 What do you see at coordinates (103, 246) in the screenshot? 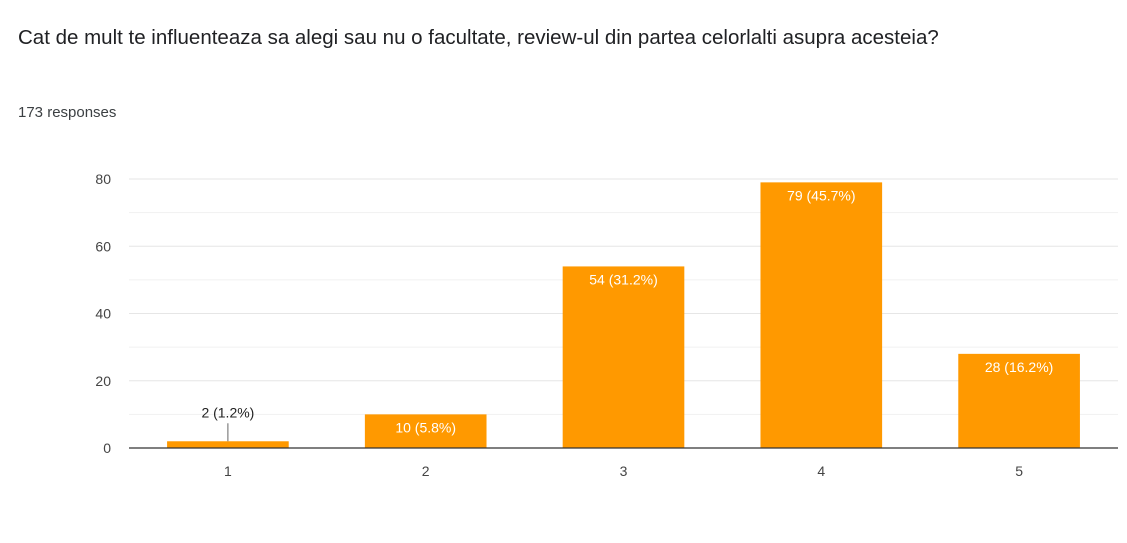
I see `y-tick-label: 60` at bounding box center [103, 246].